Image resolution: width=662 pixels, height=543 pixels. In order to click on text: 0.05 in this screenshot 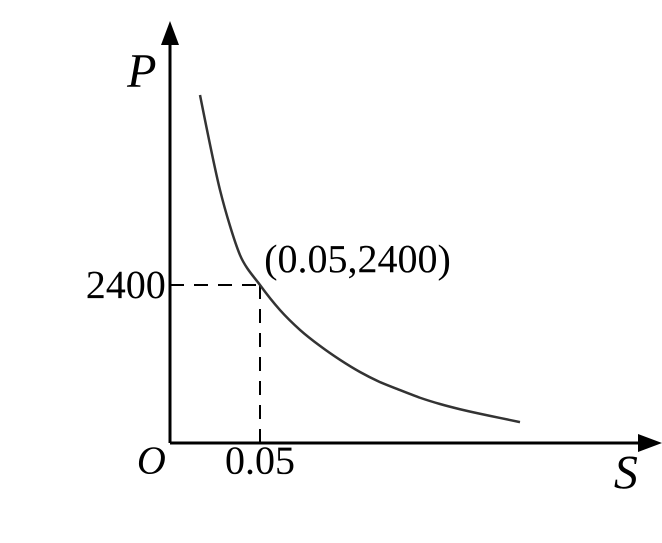, I will do `click(260, 460)`.